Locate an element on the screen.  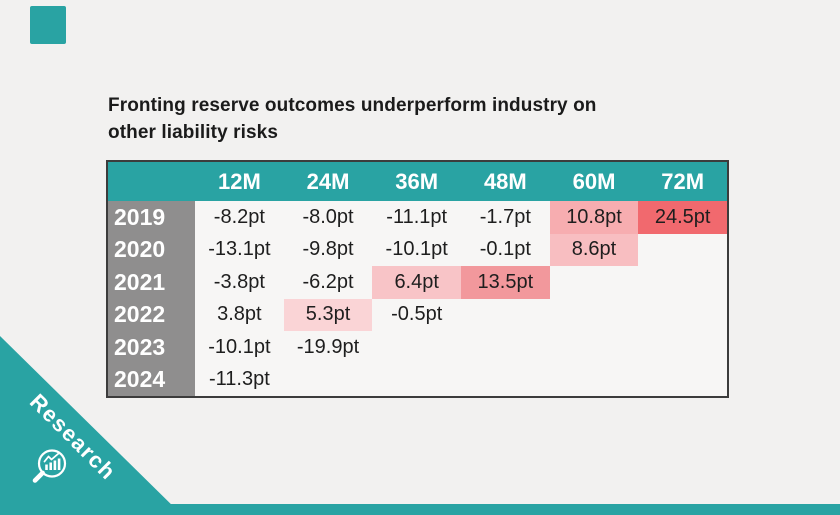
row-label-2021: 2021 is located at coordinates (152, 282).